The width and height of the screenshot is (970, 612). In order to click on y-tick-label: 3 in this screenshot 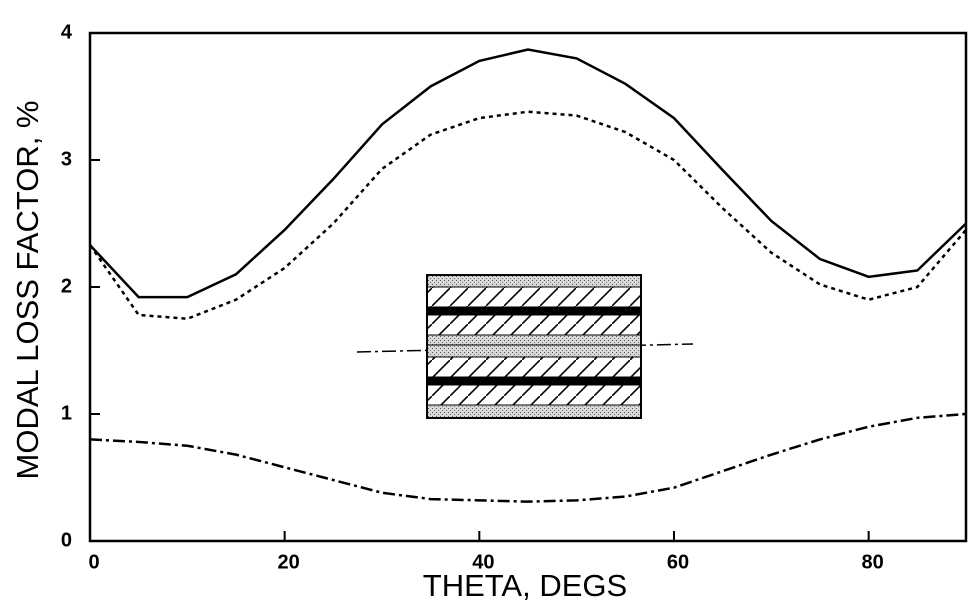, I will do `click(66, 159)`.